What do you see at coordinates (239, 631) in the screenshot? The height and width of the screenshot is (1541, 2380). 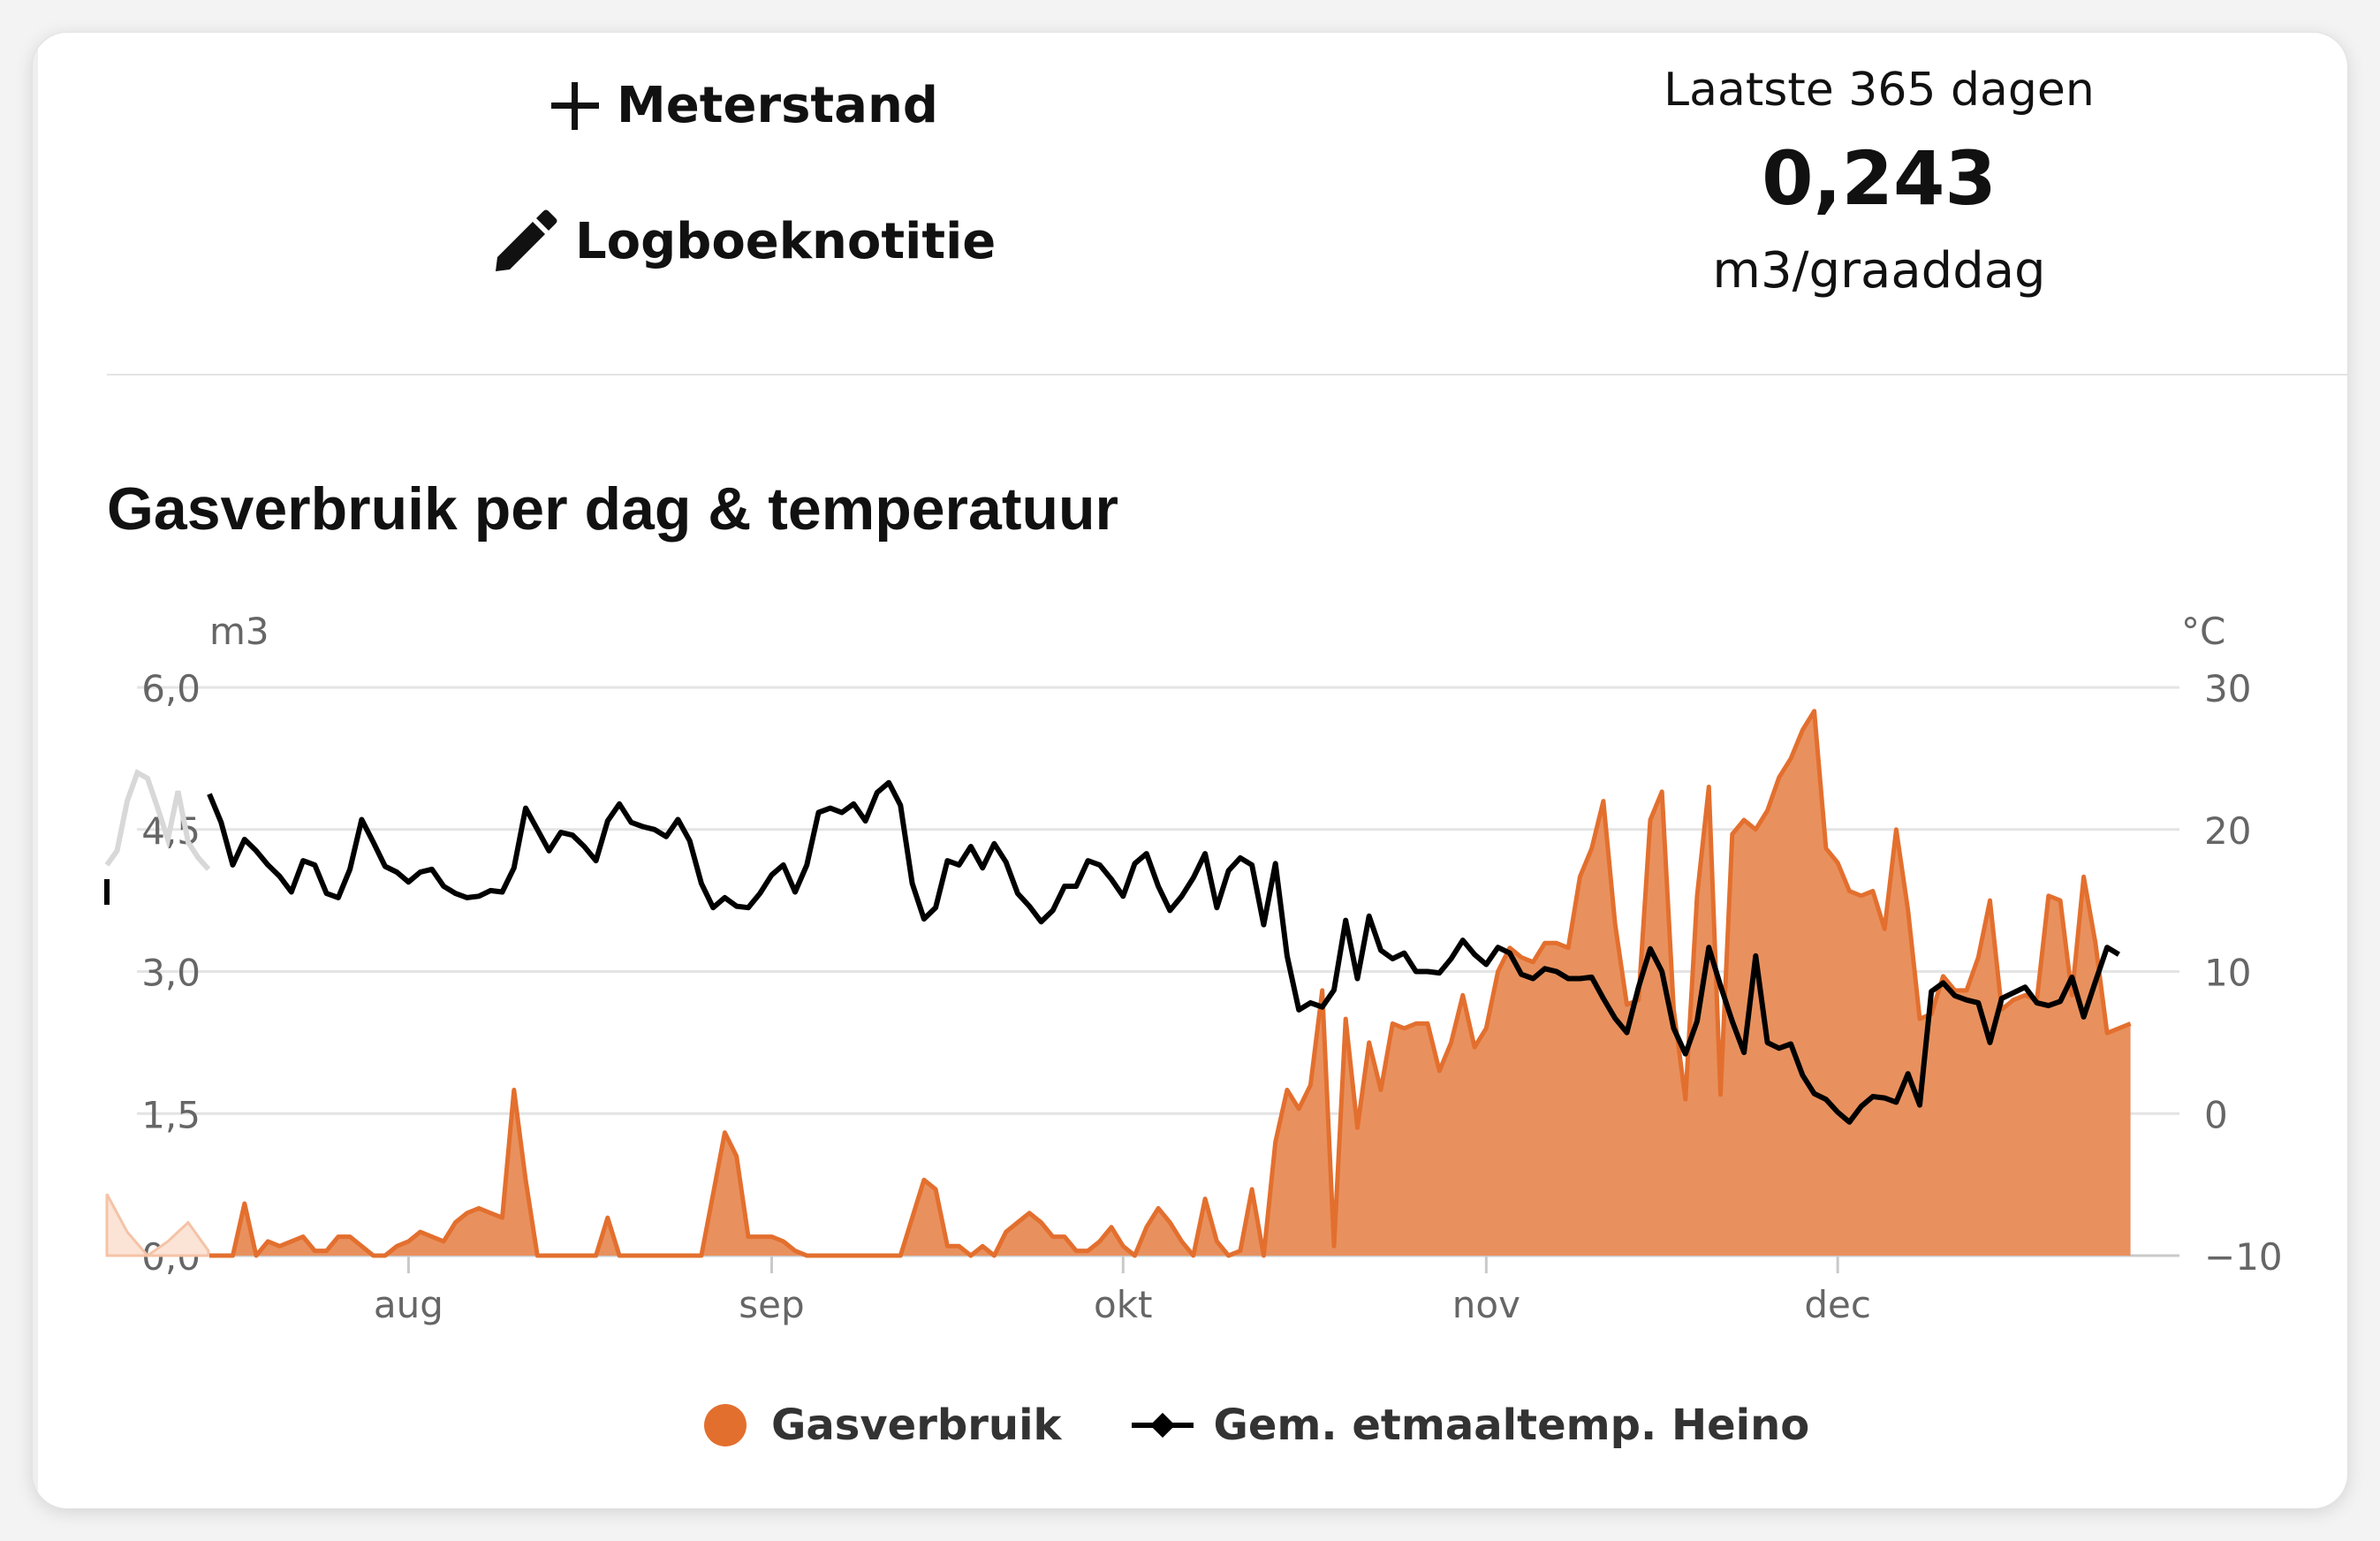 I see `left-axis-unit: m3` at bounding box center [239, 631].